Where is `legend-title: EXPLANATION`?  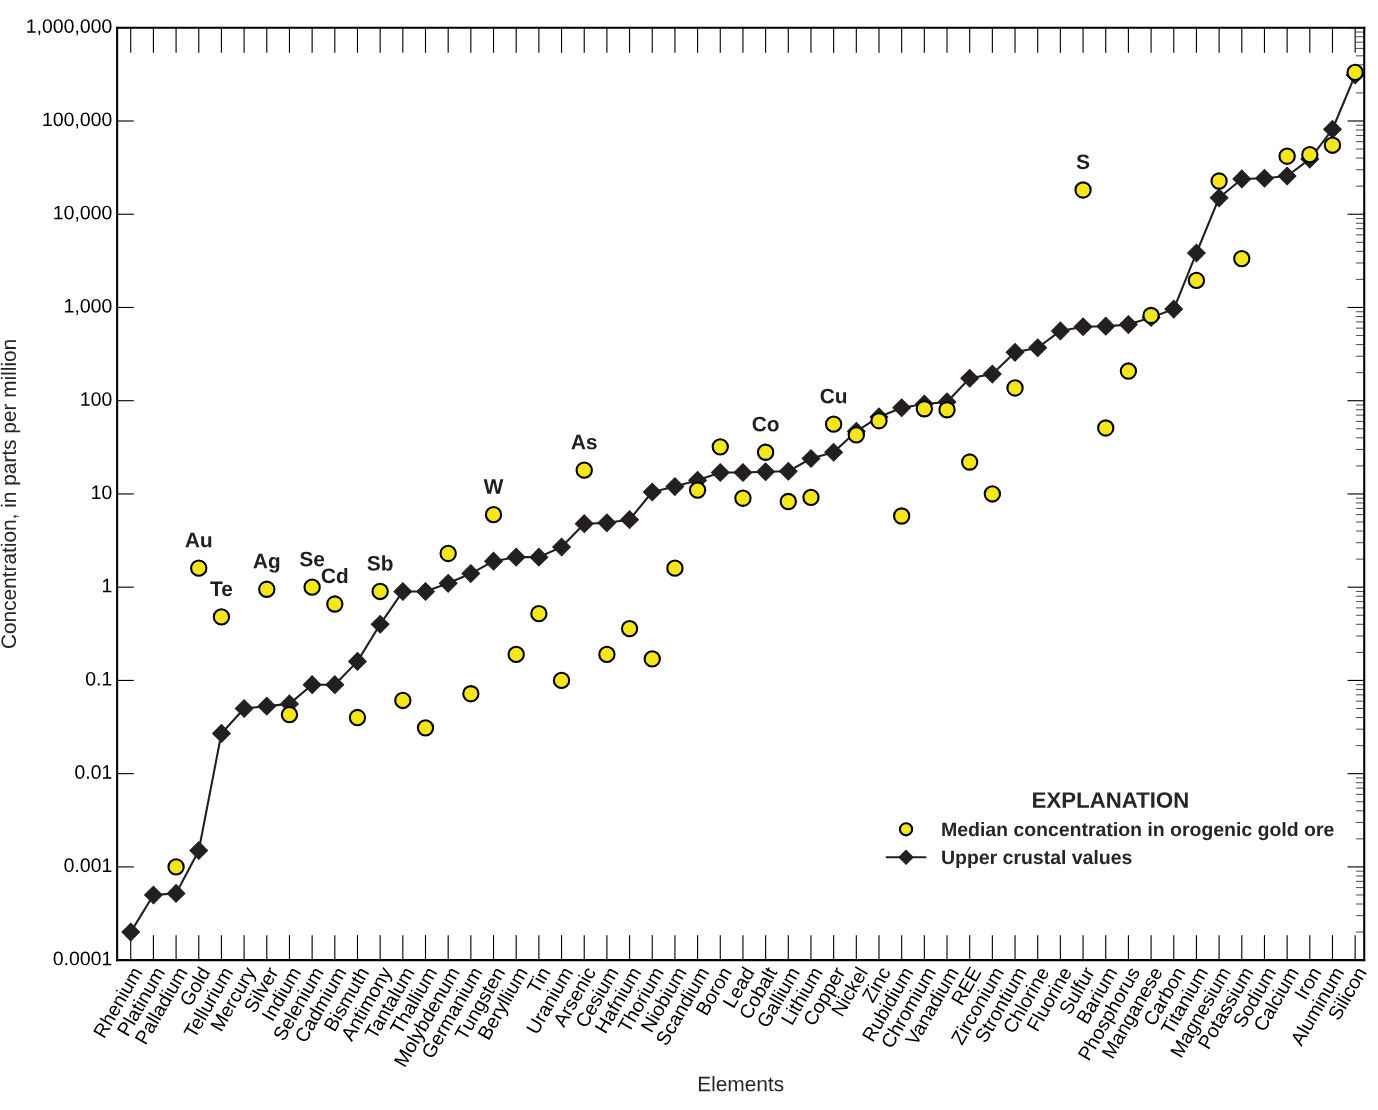
legend-title: EXPLANATION is located at coordinates (1110, 800).